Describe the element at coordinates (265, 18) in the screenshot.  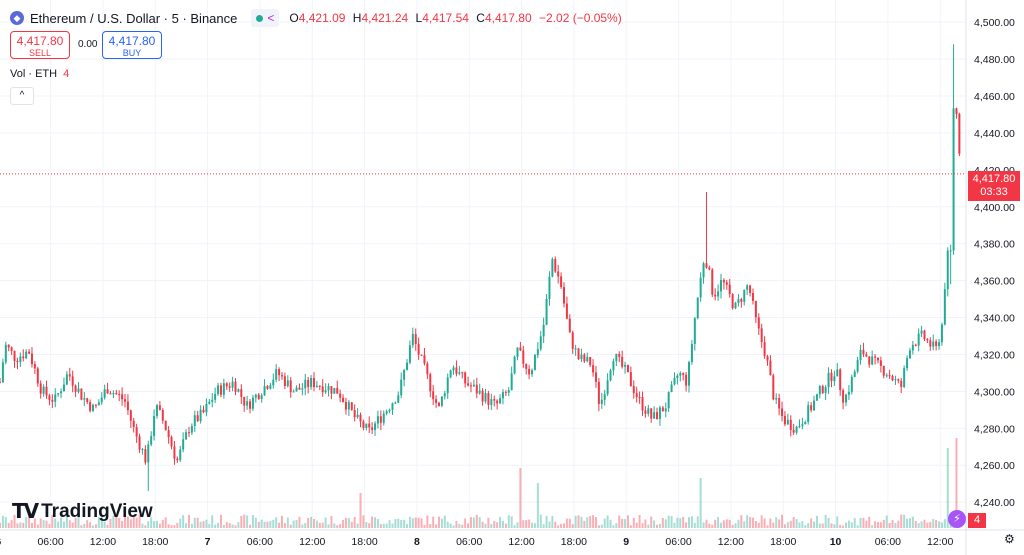
I see `market-status-pill: <` at that location.